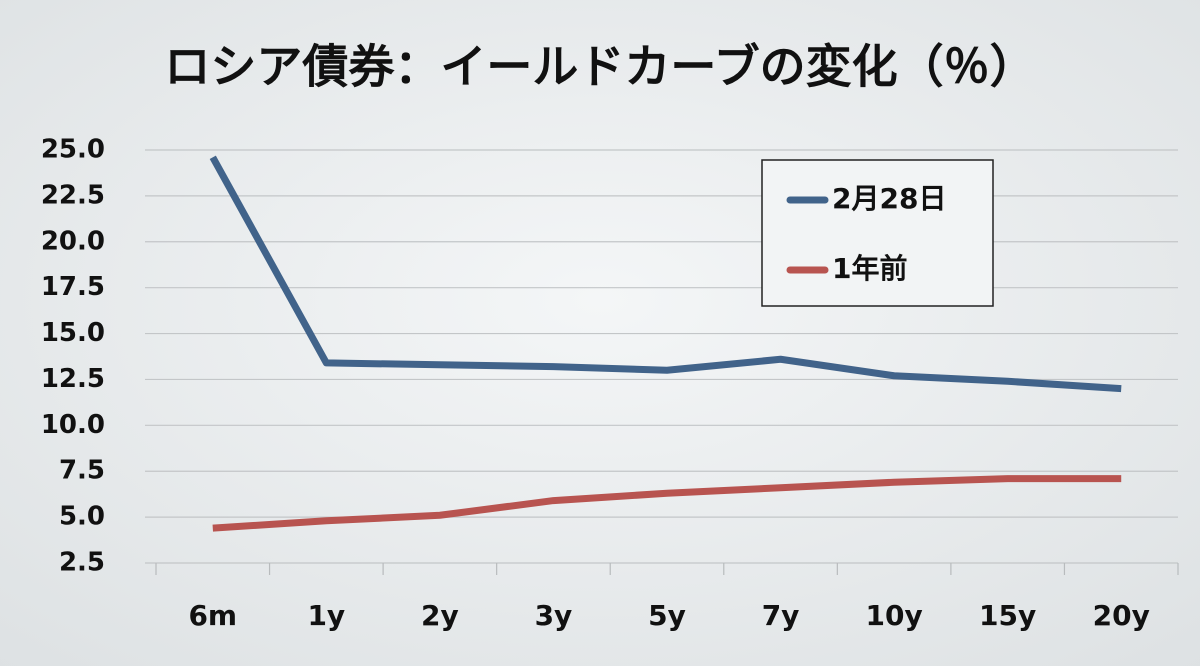 This screenshot has width=1200, height=666. What do you see at coordinates (440, 615) in the screenshot?
I see `x-tick-label: 2y` at bounding box center [440, 615].